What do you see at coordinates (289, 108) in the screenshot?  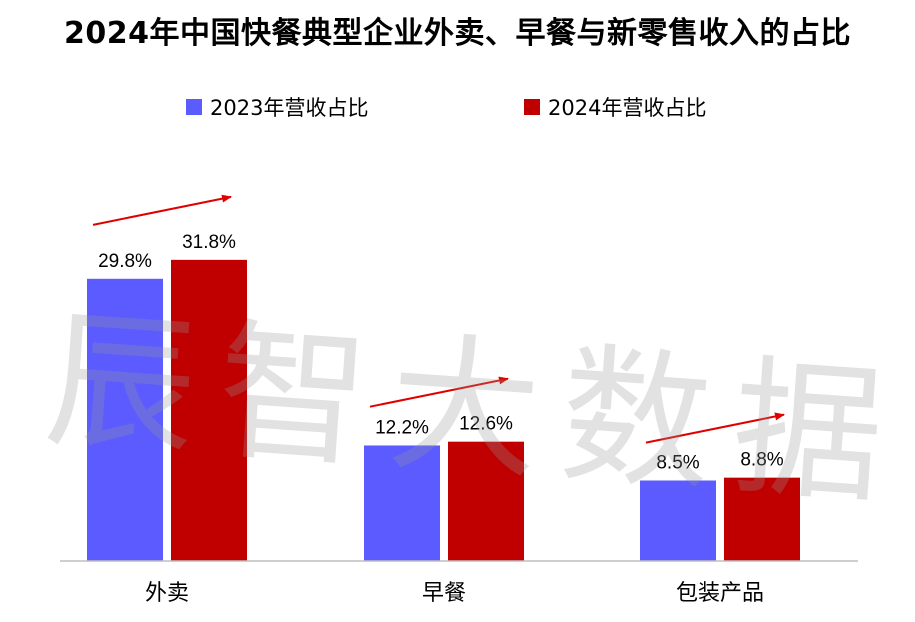 I see `legend-label-2023: 2023年营收占比` at bounding box center [289, 108].